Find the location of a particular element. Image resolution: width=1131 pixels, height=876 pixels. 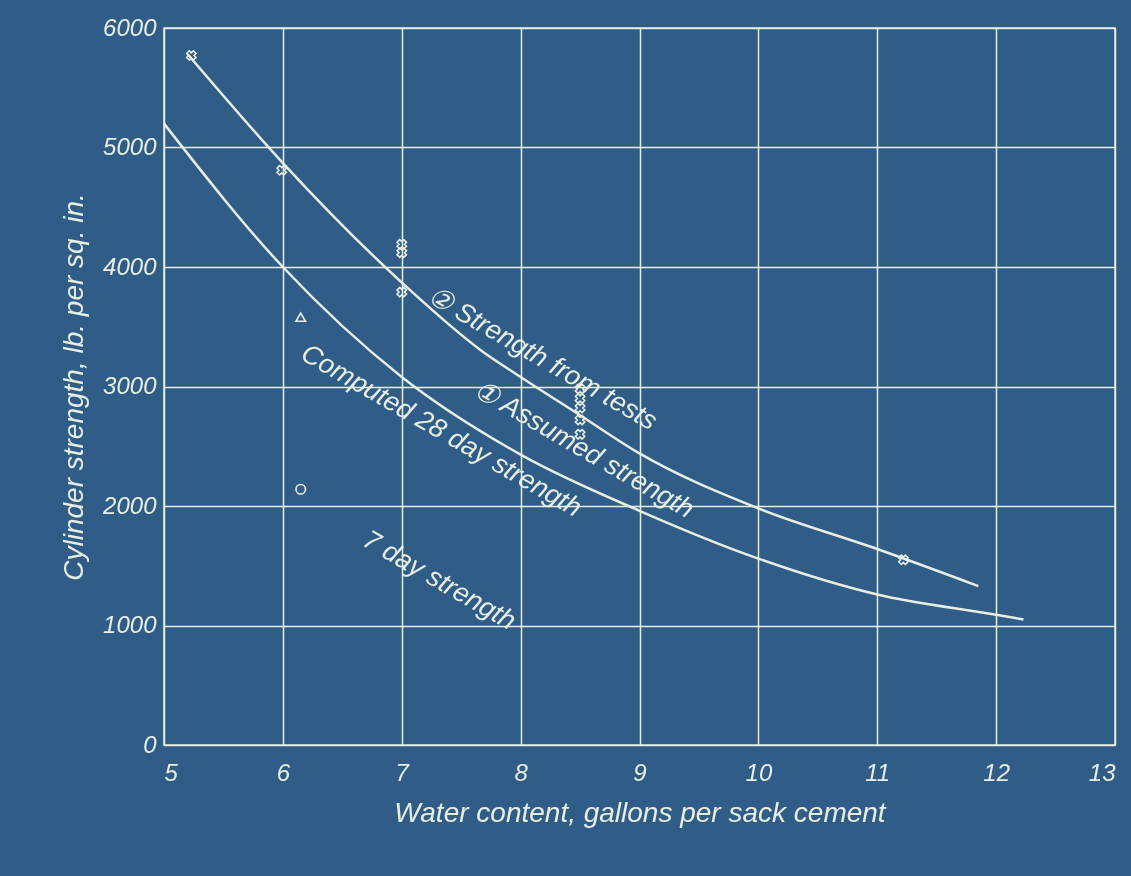

x-tick-label: 6 is located at coordinates (283, 772).